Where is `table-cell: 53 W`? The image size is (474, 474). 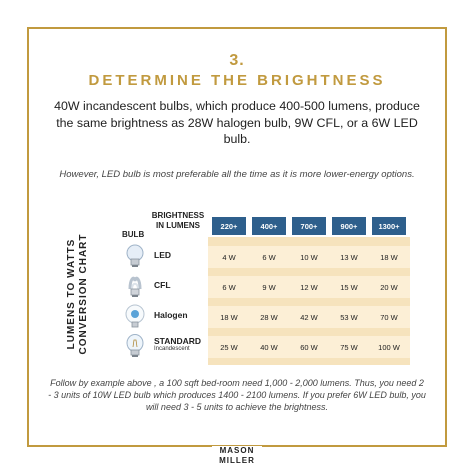
table-cell: 53 W is located at coordinates (349, 317).